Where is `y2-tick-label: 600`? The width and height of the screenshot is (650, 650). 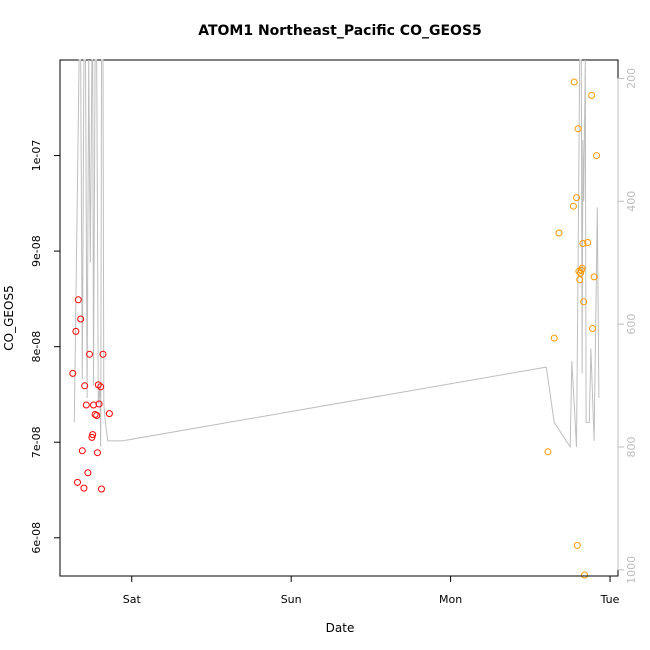
y2-tick-label: 600 is located at coordinates (631, 324).